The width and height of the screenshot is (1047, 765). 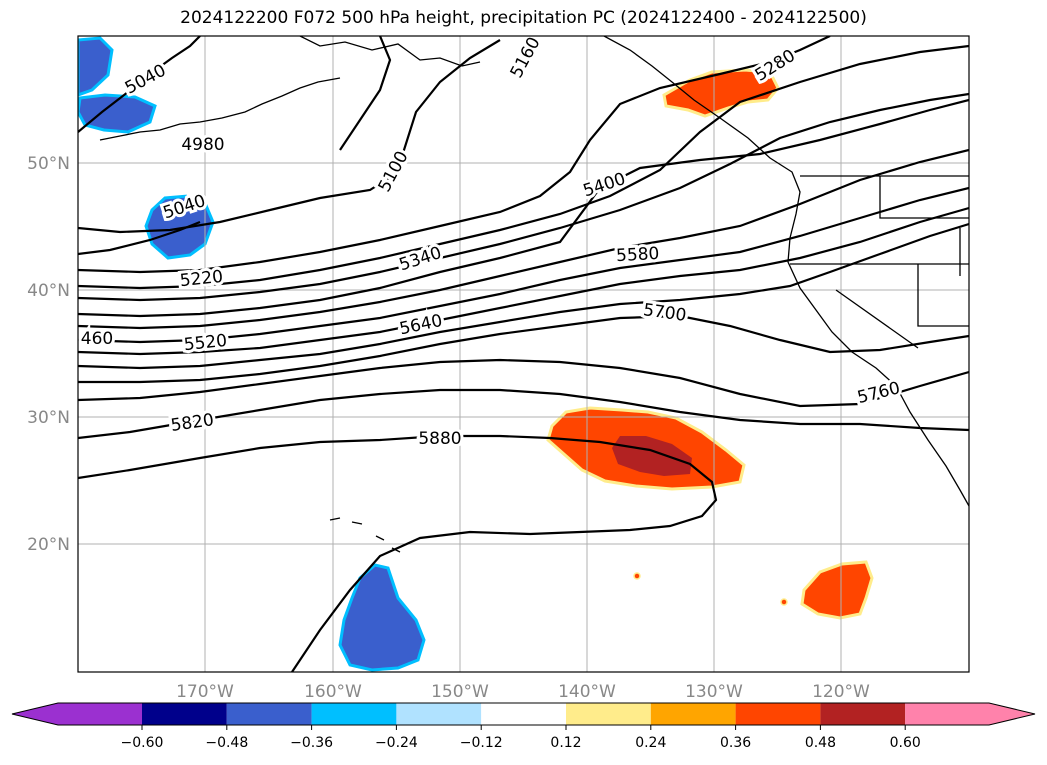 I want to click on colorbar-extend-low, so click(x=77, y=714).